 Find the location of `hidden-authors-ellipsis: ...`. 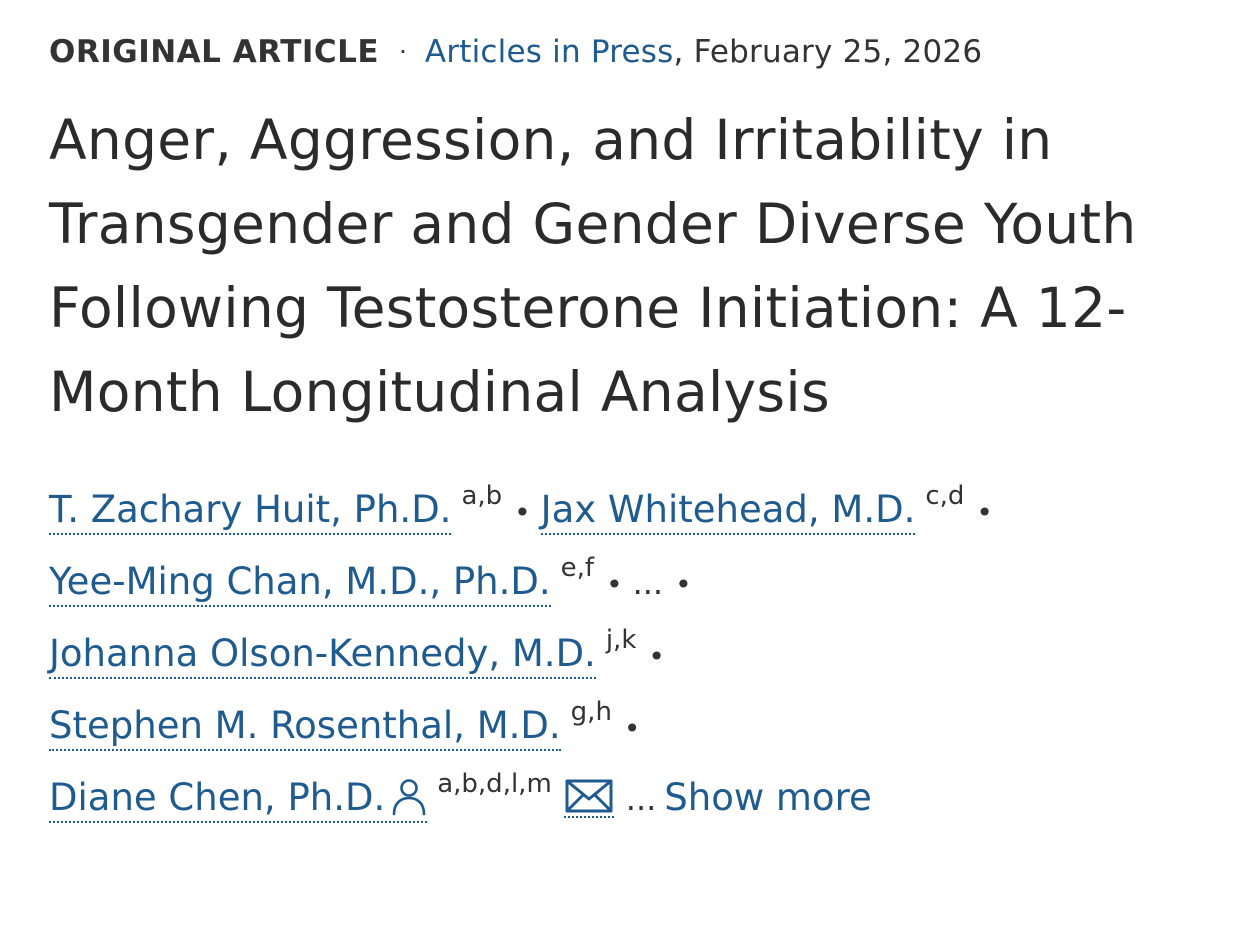

hidden-authors-ellipsis: ... is located at coordinates (648, 583).